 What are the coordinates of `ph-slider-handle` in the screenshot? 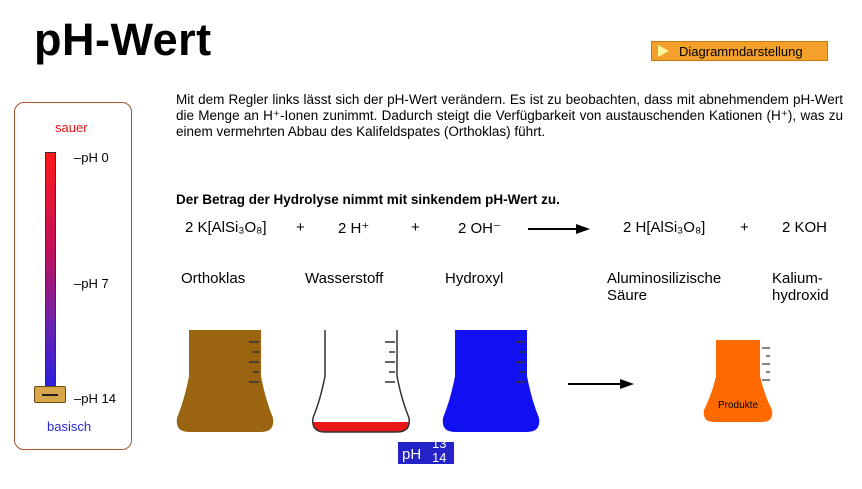 It's located at (50, 394).